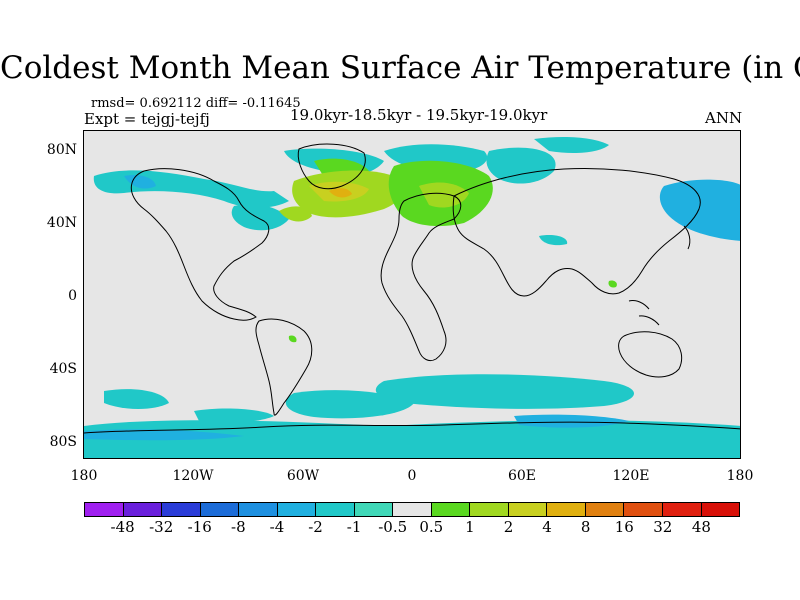 The height and width of the screenshot is (600, 800). What do you see at coordinates (147, 119) in the screenshot?
I see `experiment-label: Expt = tejgj-tejfj` at bounding box center [147, 119].